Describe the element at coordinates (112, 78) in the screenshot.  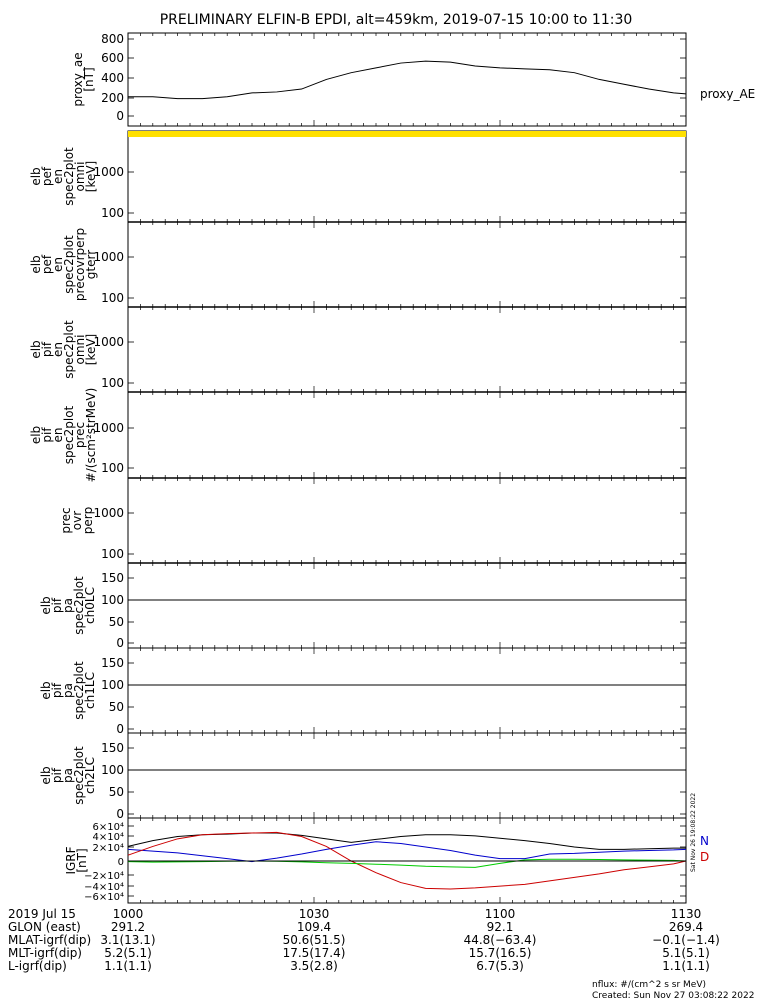
I see `y-tick-label: 400` at that location.